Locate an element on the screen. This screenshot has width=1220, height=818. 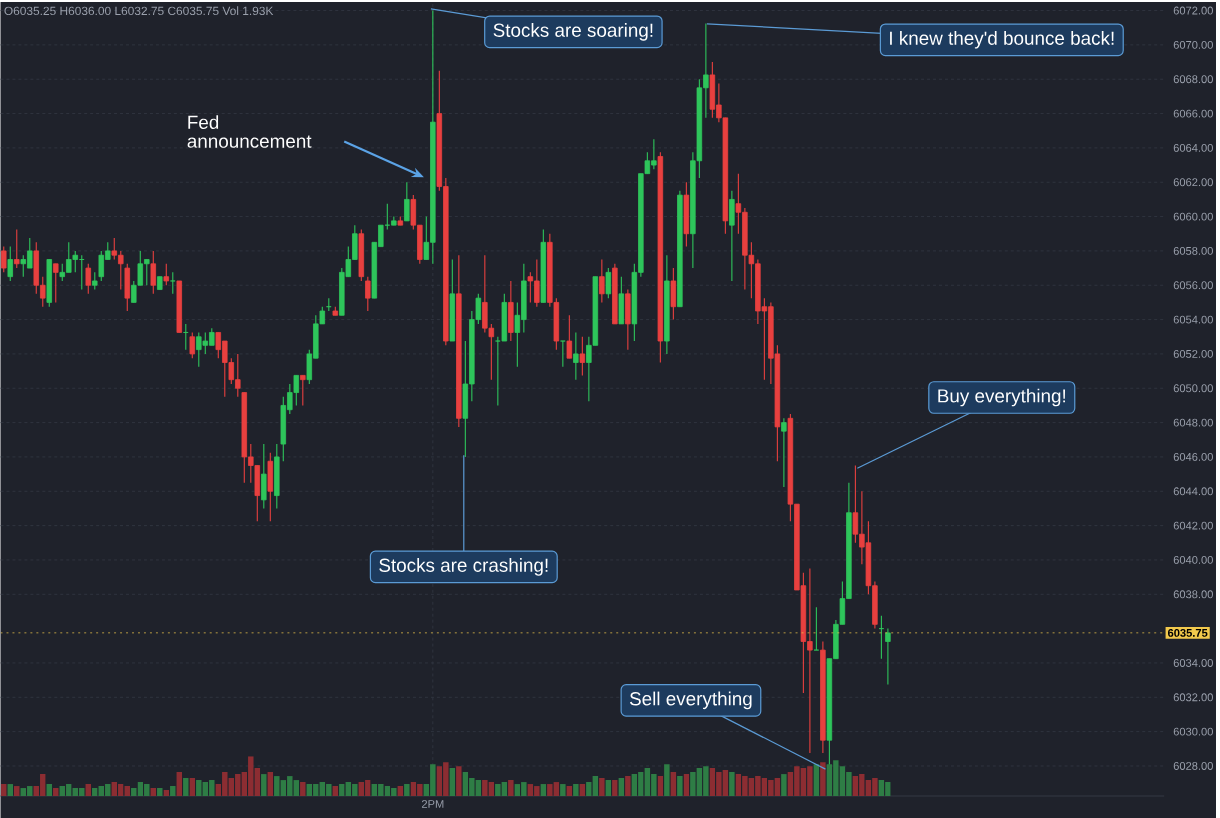
y-tick-label: 6072.00 is located at coordinates (1193, 10).